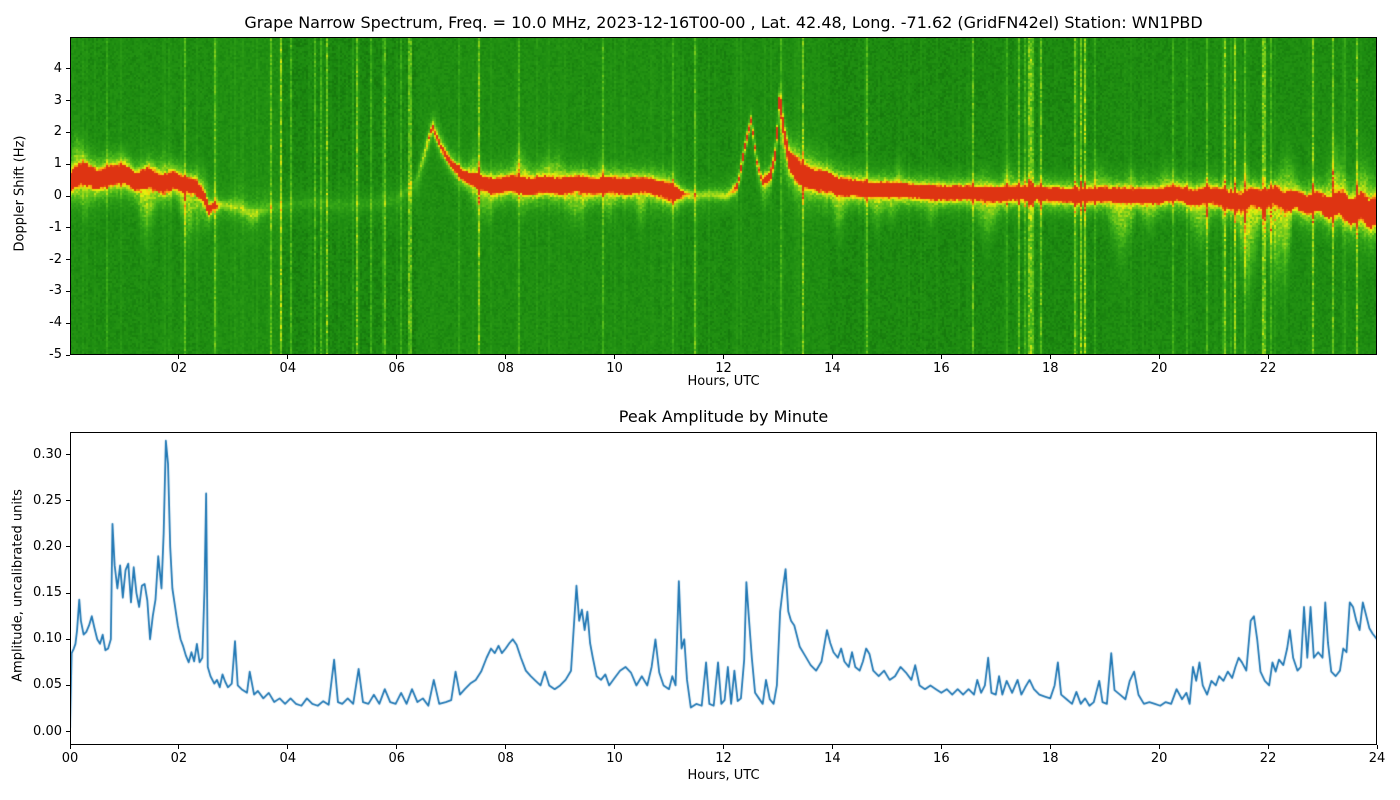 This screenshot has height=800, width=1400. Describe the element at coordinates (47, 685) in the screenshot. I see `y-tick-label: 0.05` at that location.